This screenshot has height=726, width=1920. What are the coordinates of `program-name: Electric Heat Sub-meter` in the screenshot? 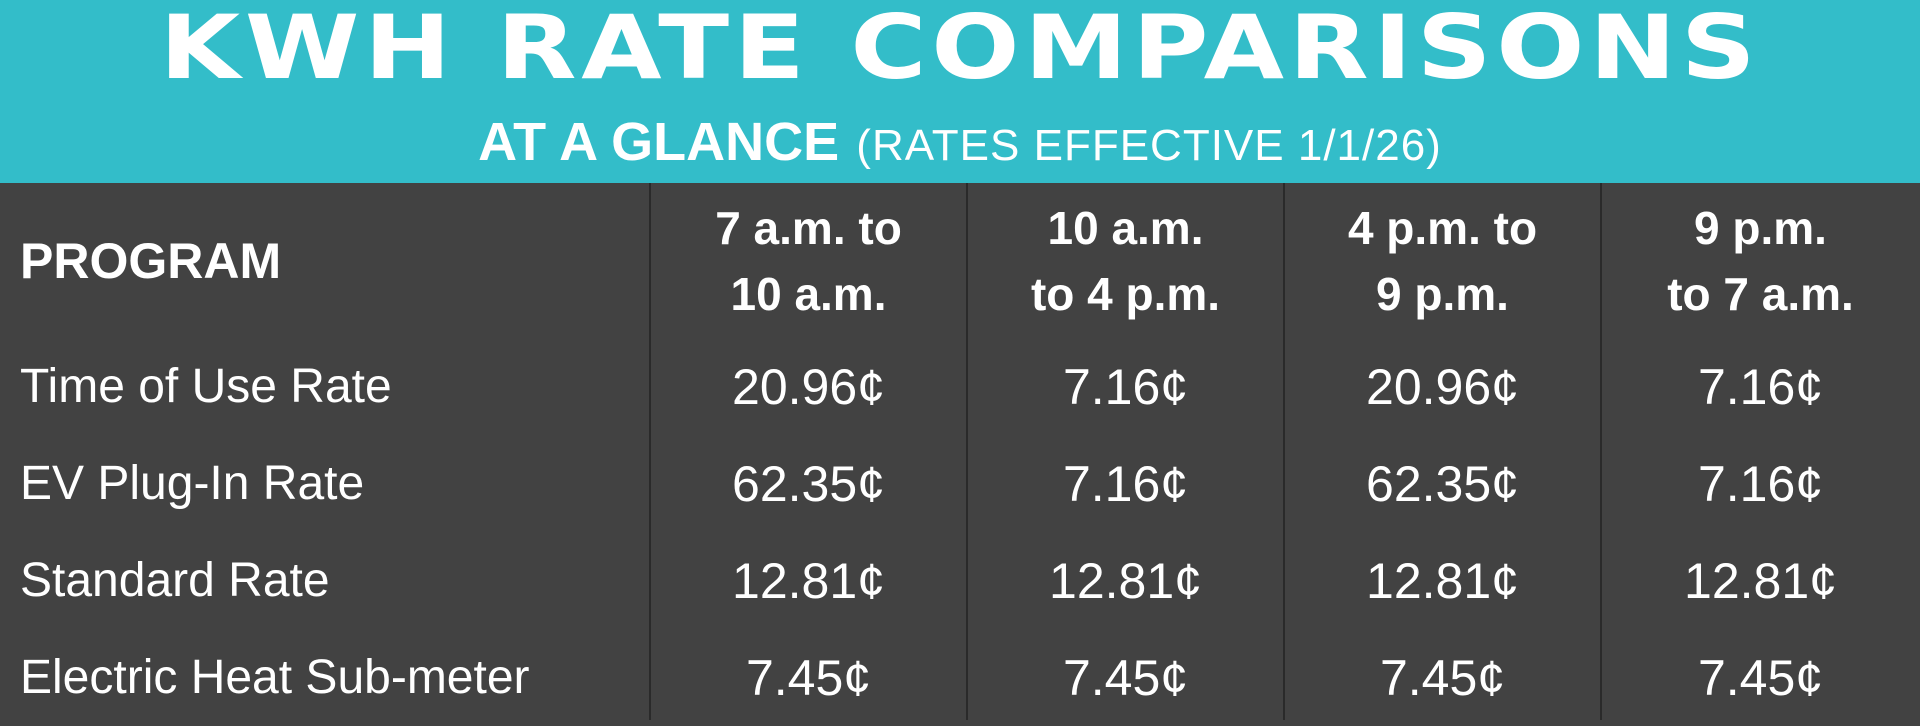 It's located at (275, 677).